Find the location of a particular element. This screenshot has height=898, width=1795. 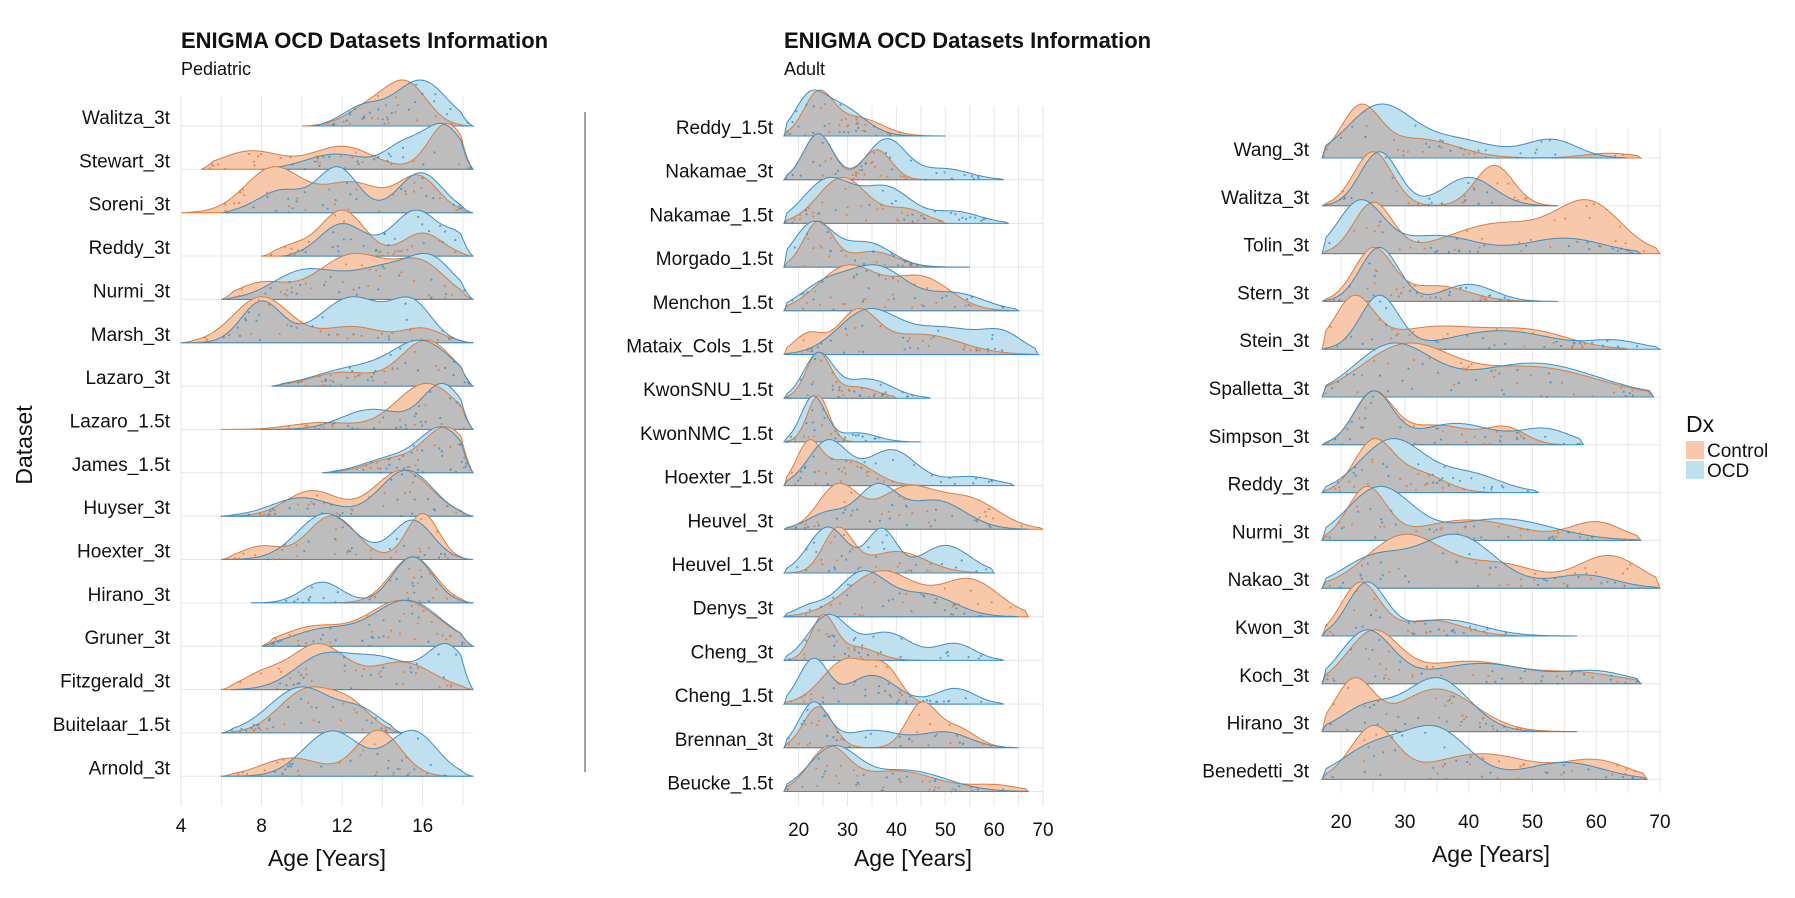

dataset-label: Hoexter_1.5t is located at coordinates (719, 478).